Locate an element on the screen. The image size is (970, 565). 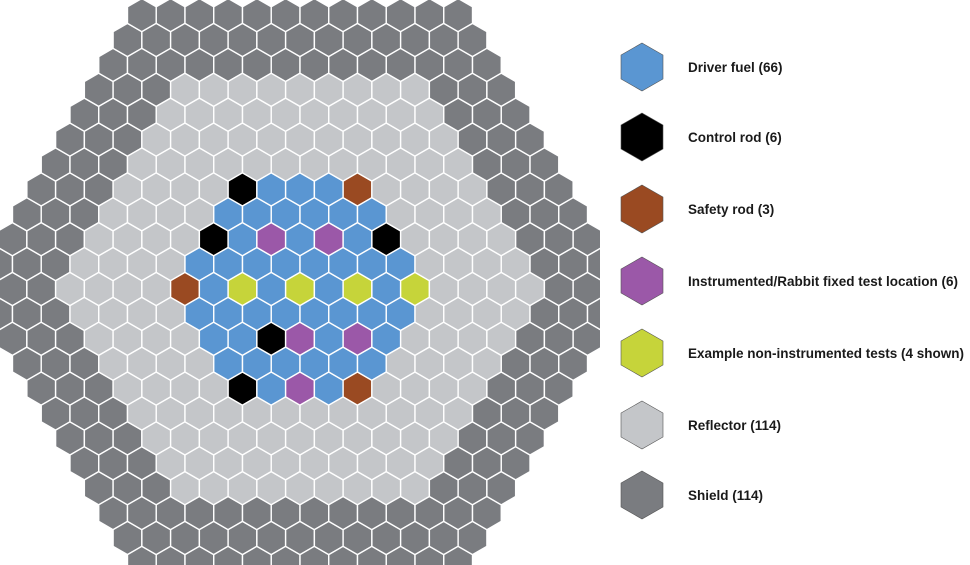
legend-item-safety-rod: Safety rod (3) is located at coordinates (696, 209).